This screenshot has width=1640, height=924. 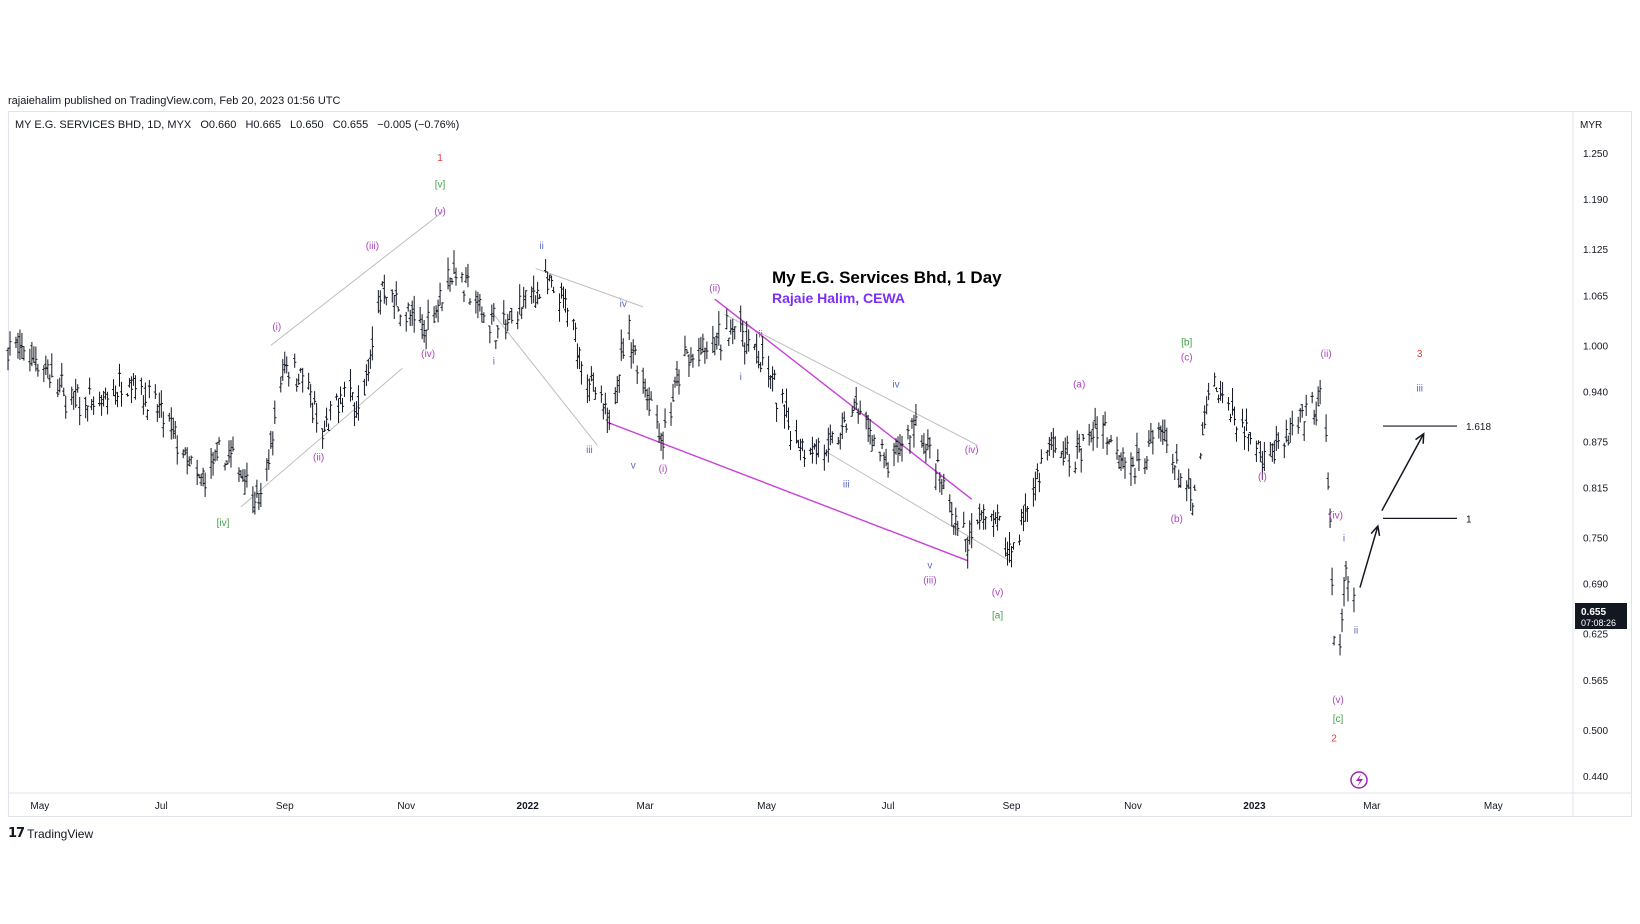 I want to click on wave-label-37: iii, so click(x=1419, y=388).